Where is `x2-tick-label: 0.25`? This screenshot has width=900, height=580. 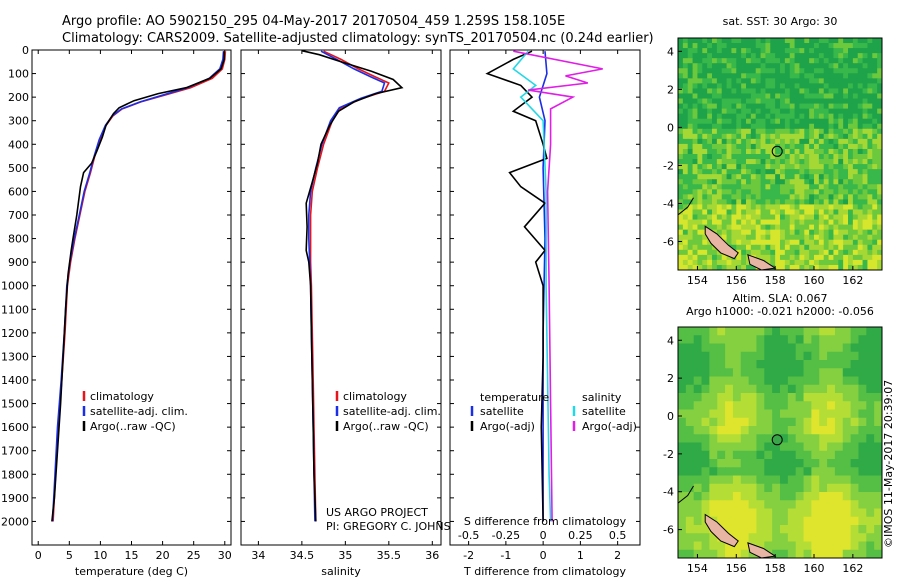
x2-tick-label: 0.25 is located at coordinates (580, 535).